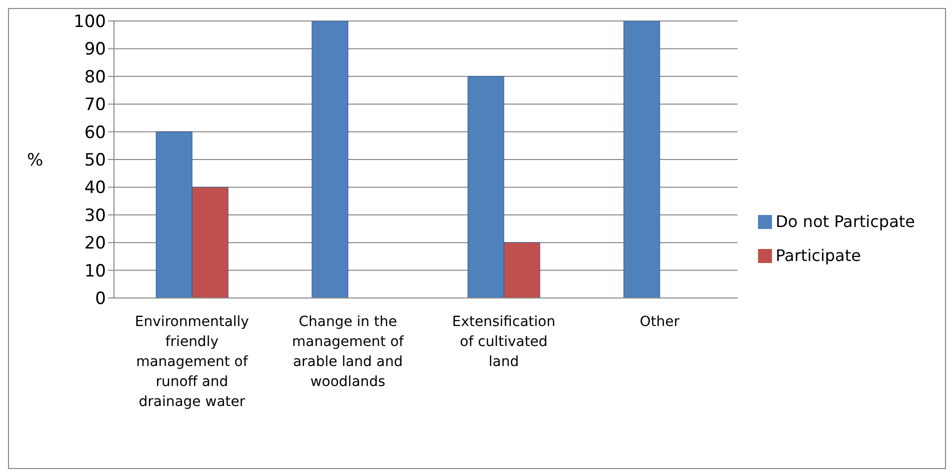 This screenshot has height=475, width=952. I want to click on x-tick-label: Change in the management of arable land and woodlands, so click(348, 352).